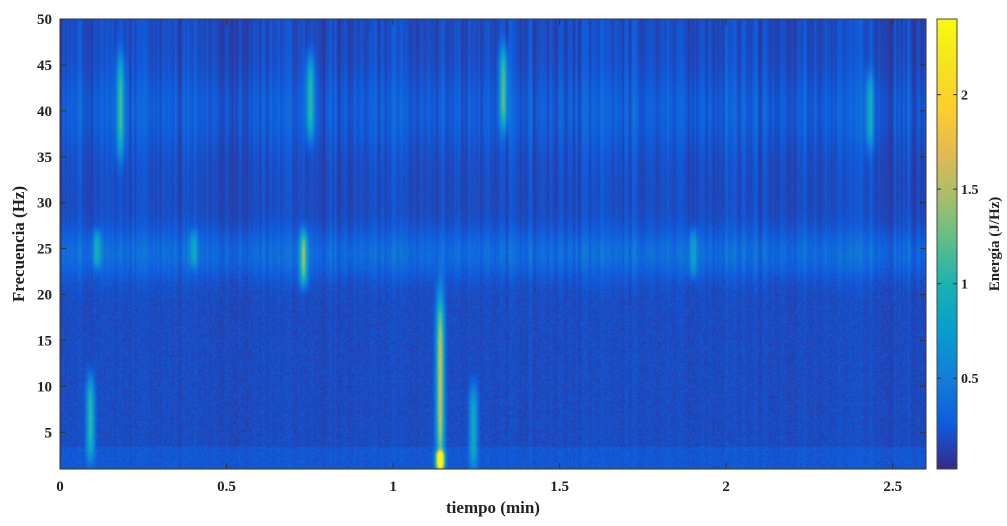  Describe the element at coordinates (44, 112) in the screenshot. I see `y-tick-label: 40` at that location.